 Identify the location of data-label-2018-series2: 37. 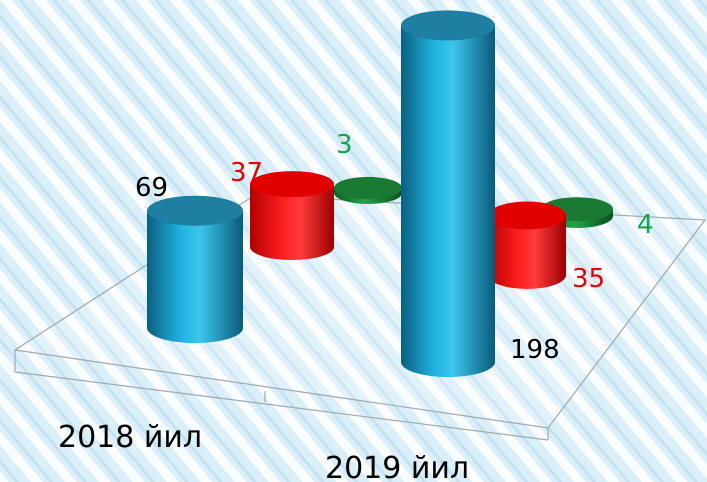
(246, 173).